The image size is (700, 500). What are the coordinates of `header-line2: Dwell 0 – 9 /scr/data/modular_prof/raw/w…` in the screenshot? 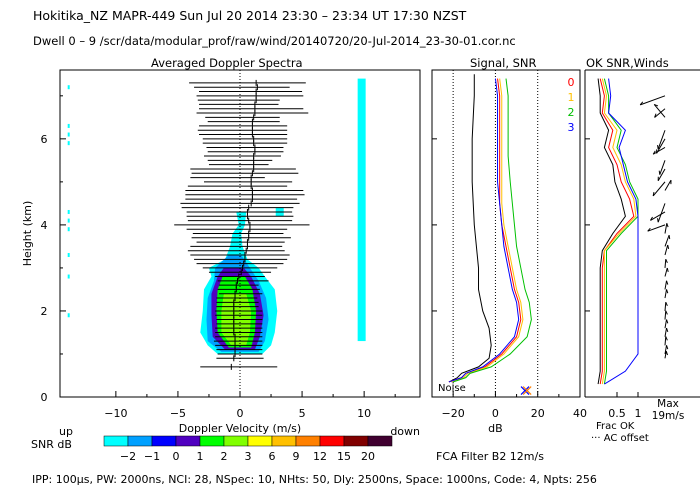 It's located at (274, 41).